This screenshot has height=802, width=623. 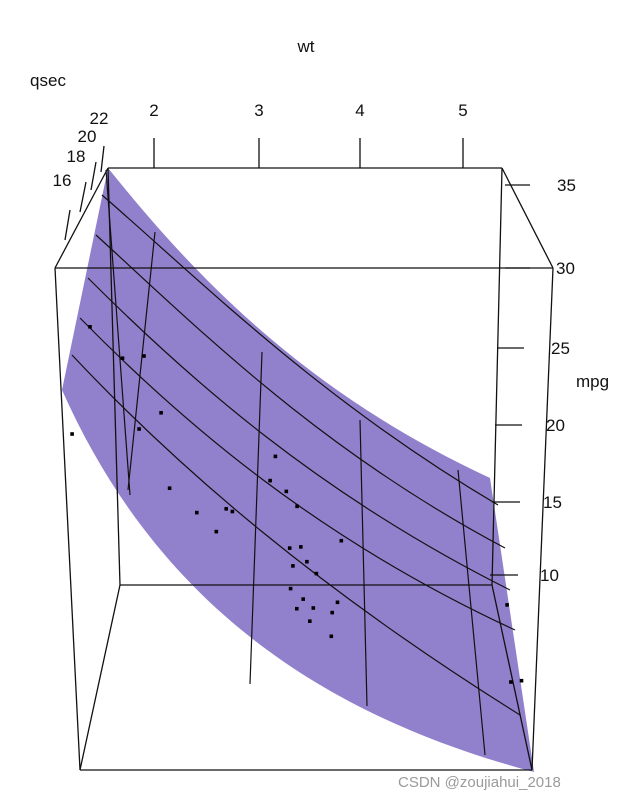 What do you see at coordinates (76, 156) in the screenshot?
I see `qsec-tick-label: 18` at bounding box center [76, 156].